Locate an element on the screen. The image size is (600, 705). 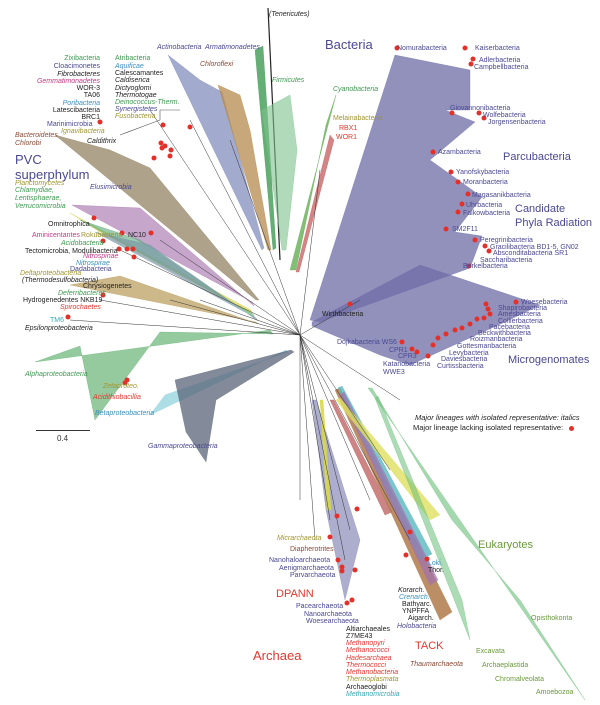
taxon-label: TM6 is located at coordinates (57, 320).